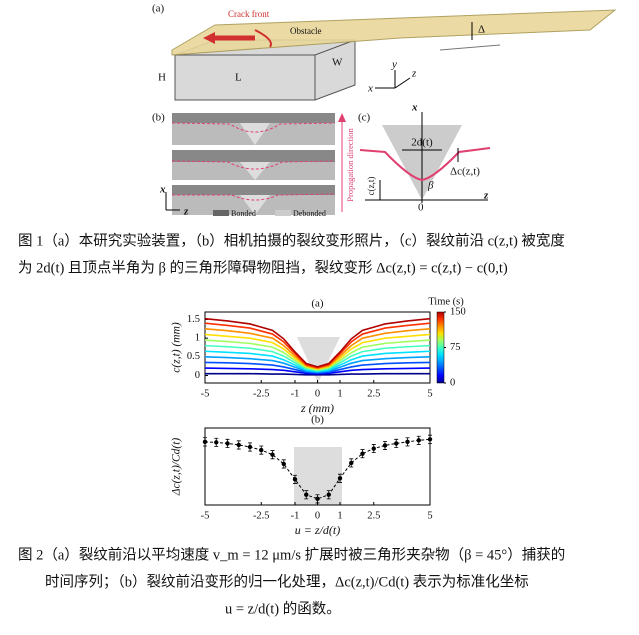 The width and height of the screenshot is (639, 635). What do you see at coordinates (421, 208) in the screenshot?
I see `annotation: 0` at bounding box center [421, 208].